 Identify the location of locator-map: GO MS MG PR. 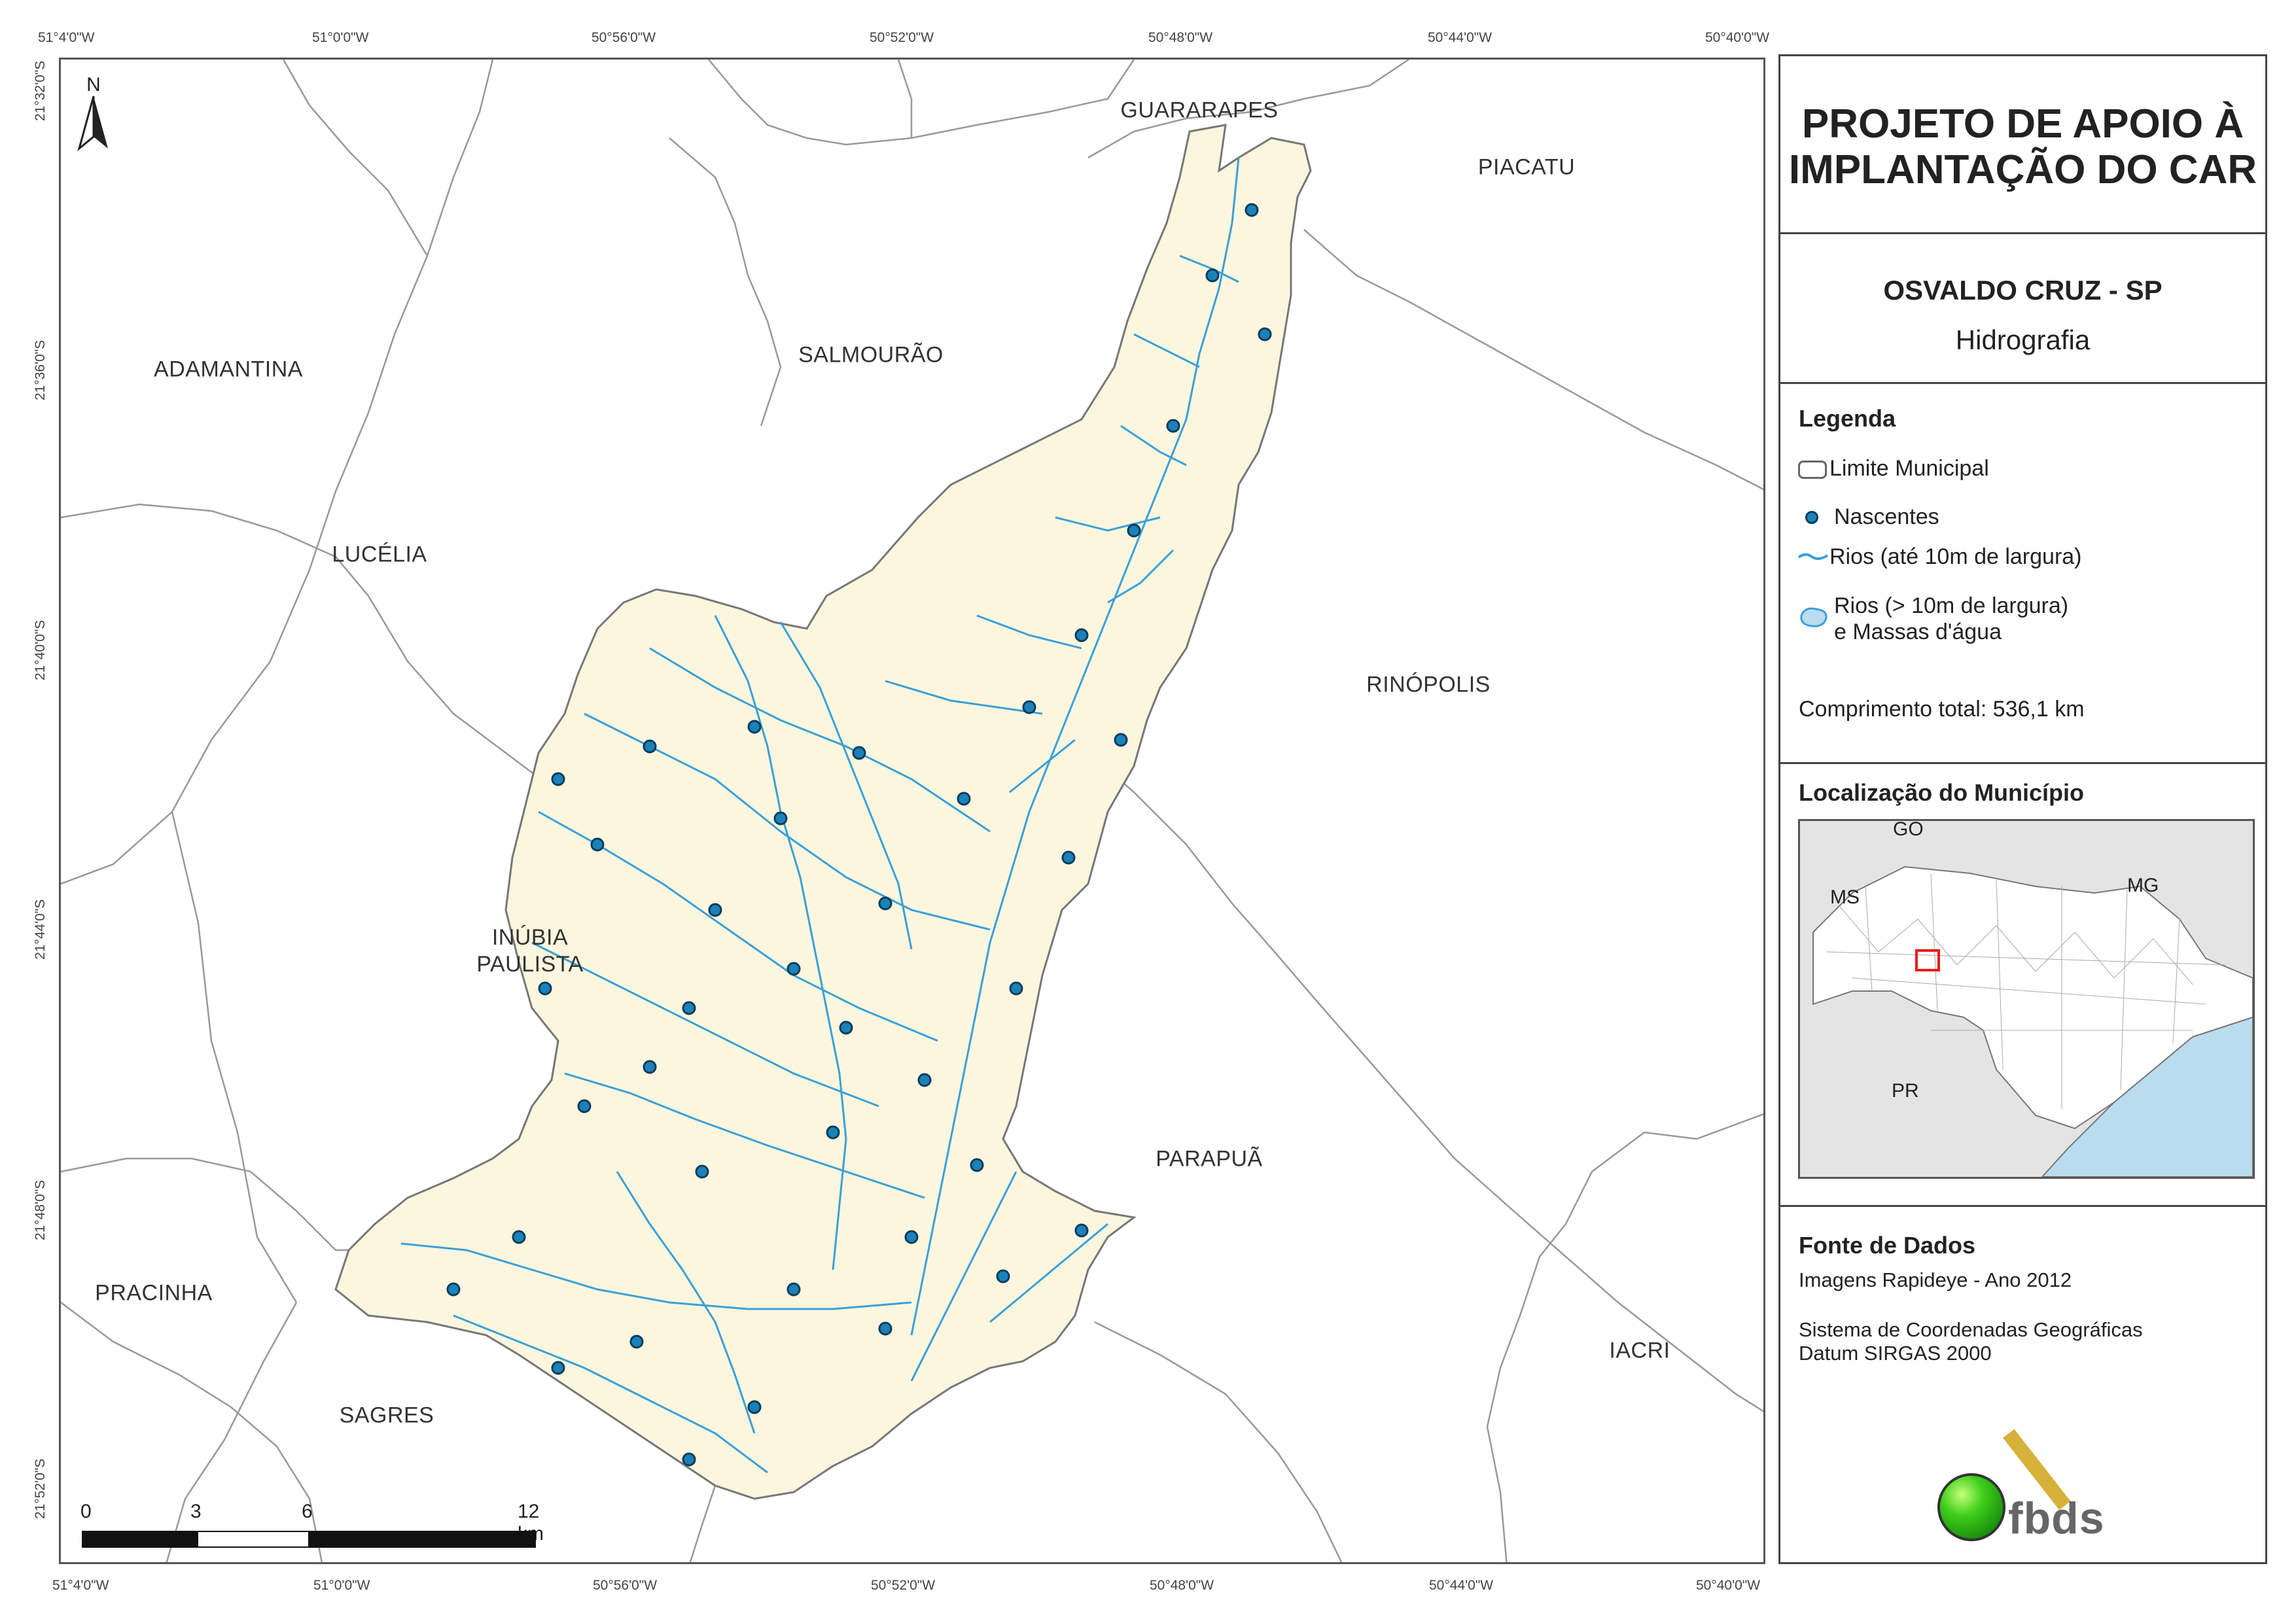
(2027, 999).